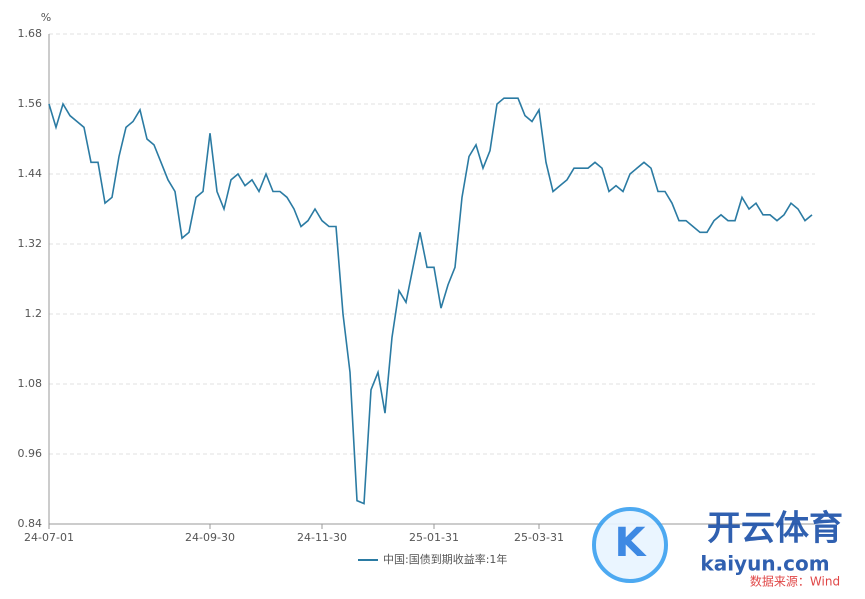 The image size is (865, 599). What do you see at coordinates (49, 537) in the screenshot?
I see `x-tick-label: 24-07-01` at bounding box center [49, 537].